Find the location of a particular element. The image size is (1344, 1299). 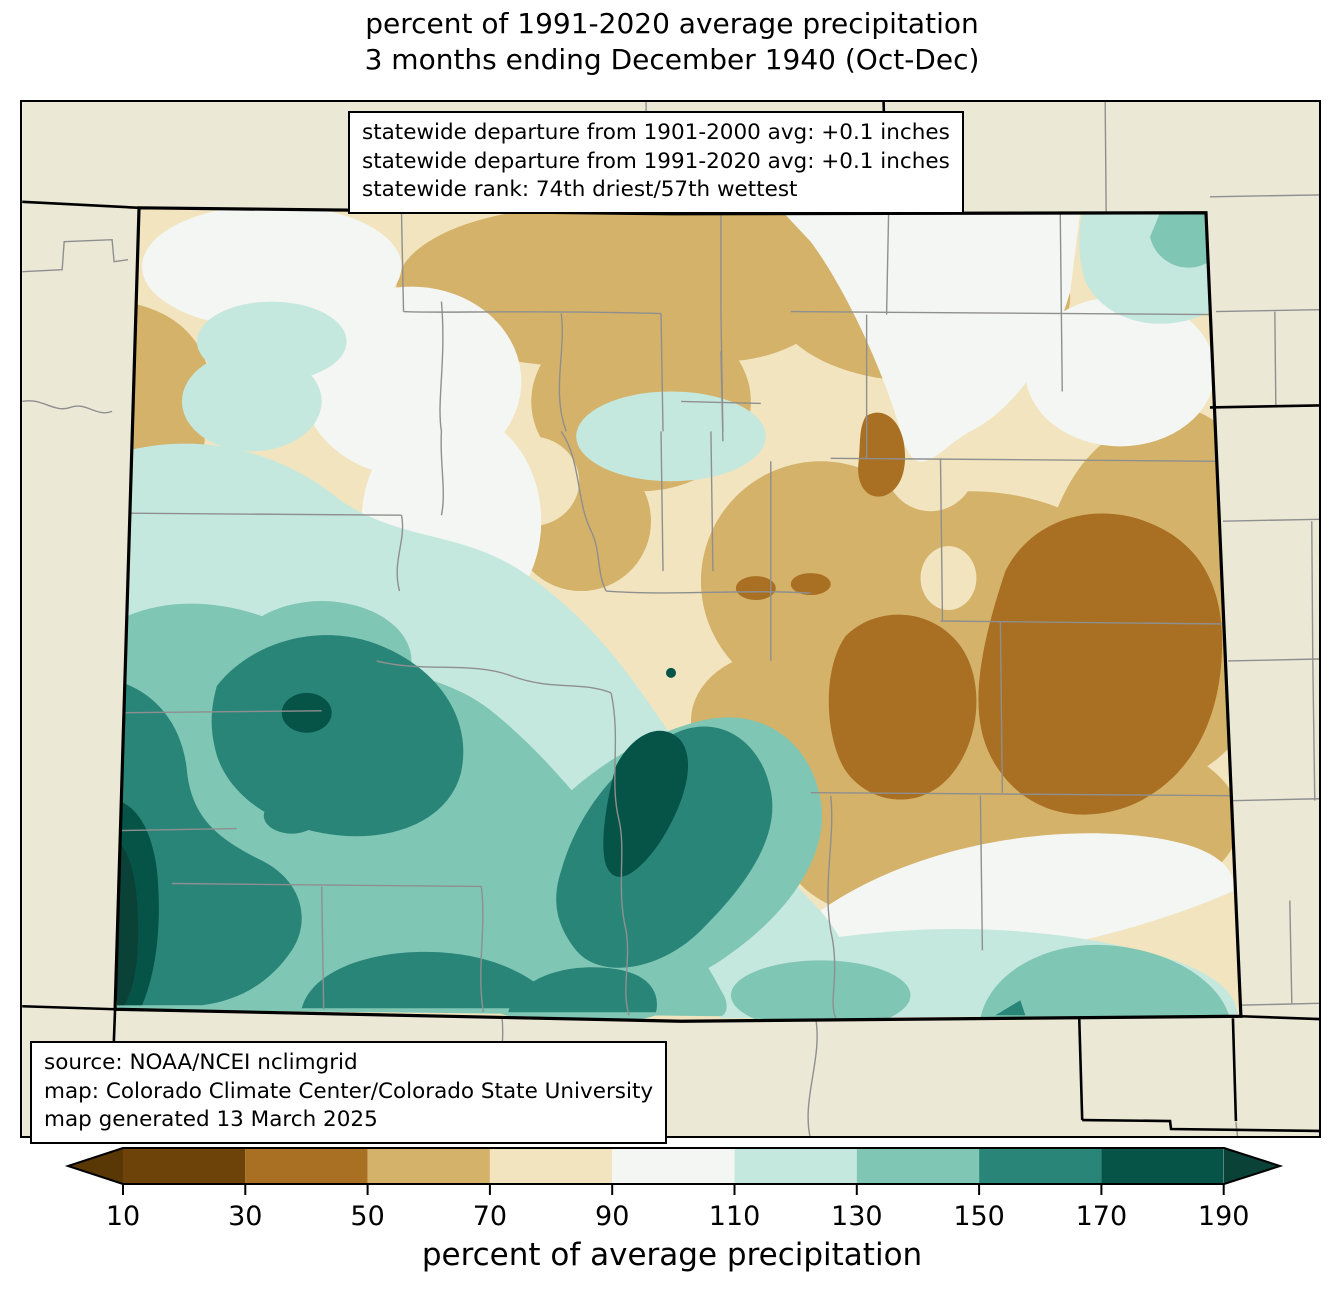

tick-label: 70 is located at coordinates (490, 1216).